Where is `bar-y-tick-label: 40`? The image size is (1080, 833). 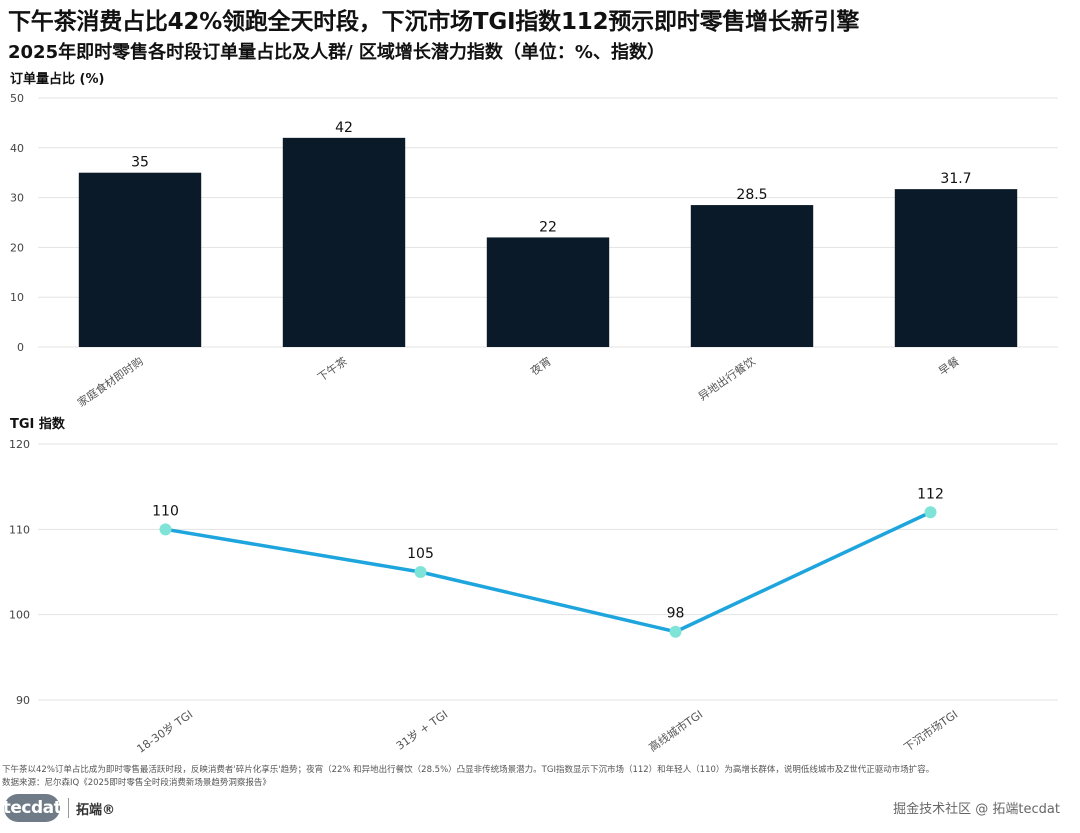
bar-y-tick-label: 40 is located at coordinates (17, 148).